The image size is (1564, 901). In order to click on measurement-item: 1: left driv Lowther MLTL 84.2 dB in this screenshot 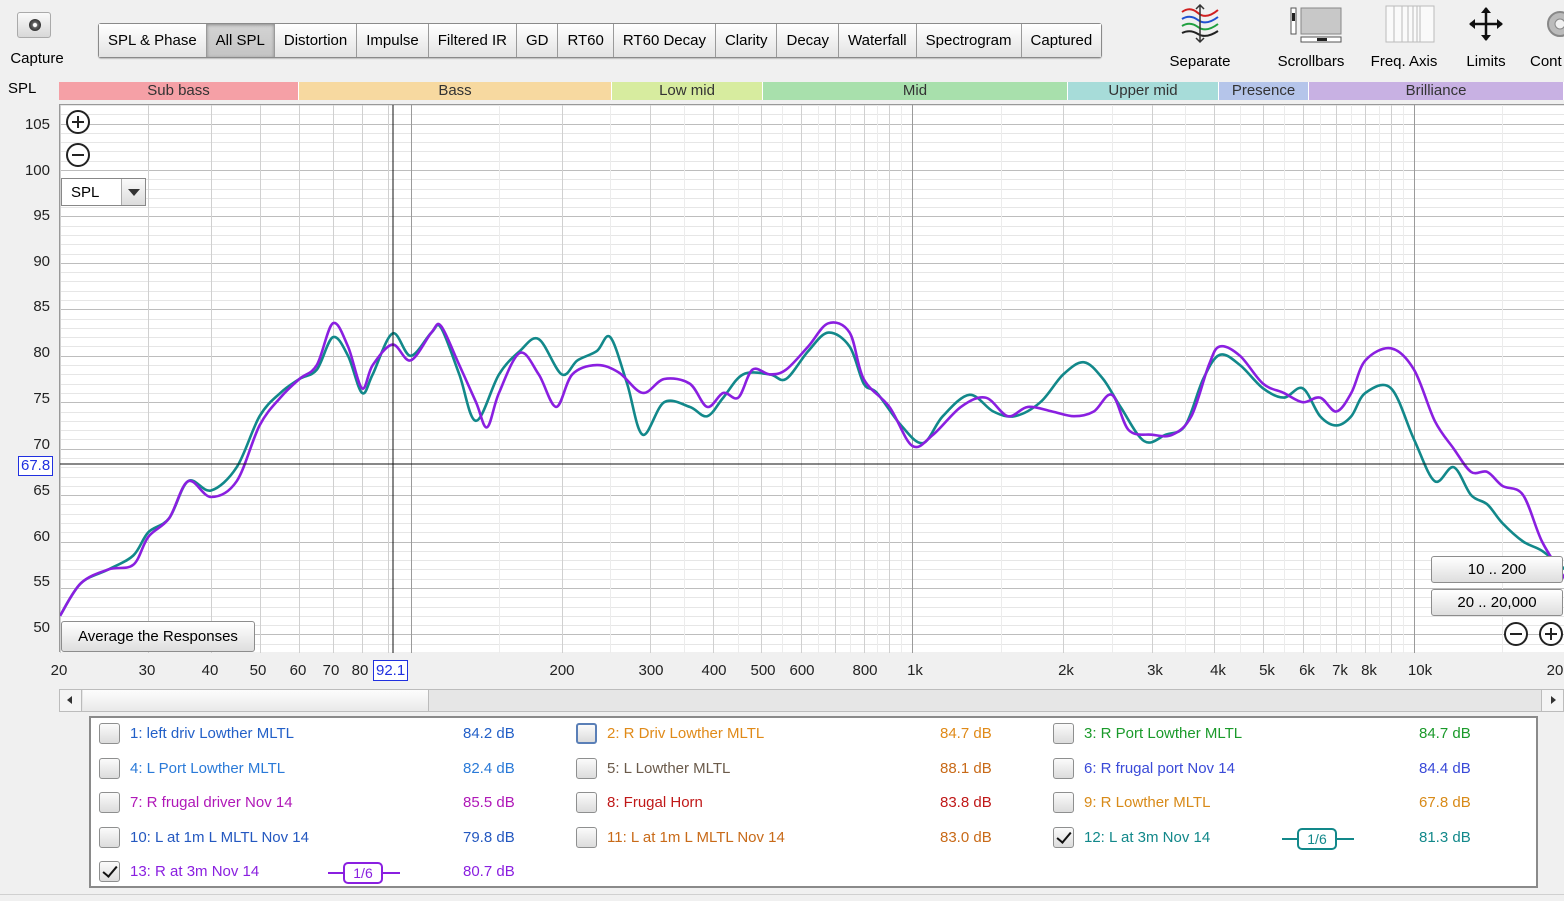, I will do `click(314, 735)`.